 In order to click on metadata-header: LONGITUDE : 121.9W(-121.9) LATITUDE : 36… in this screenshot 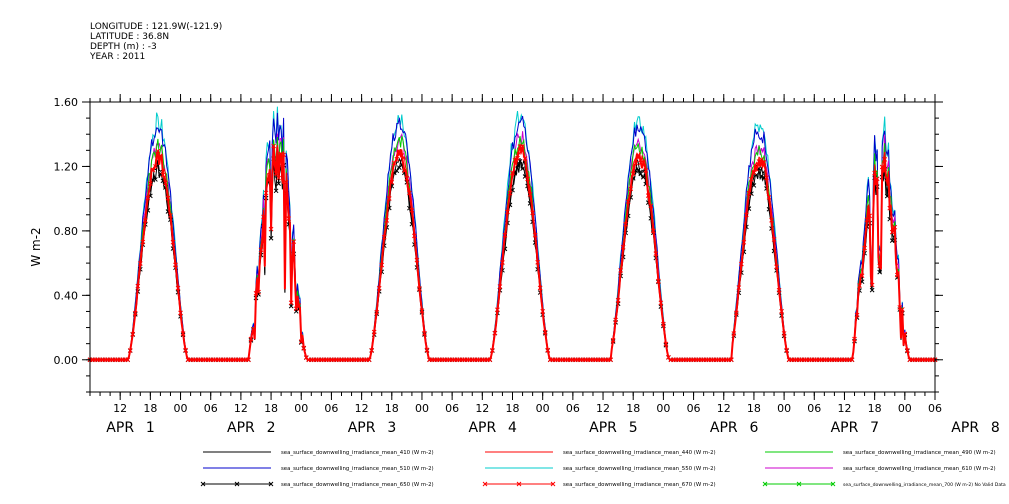, I will do `click(156, 42)`.